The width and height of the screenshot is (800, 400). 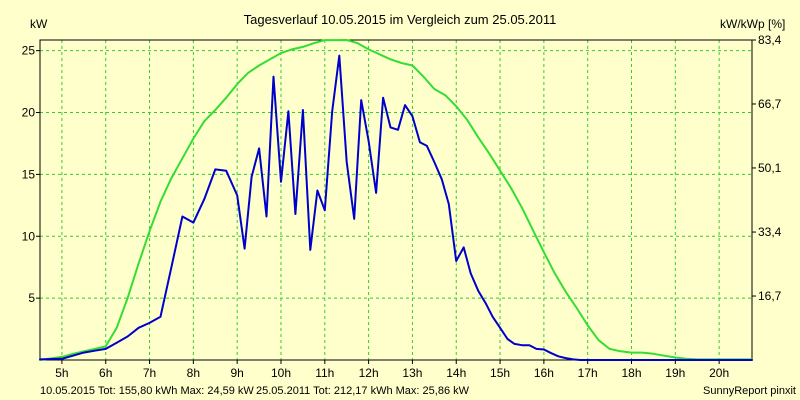 I want to click on y-axis-label-left: kW, so click(x=39, y=24).